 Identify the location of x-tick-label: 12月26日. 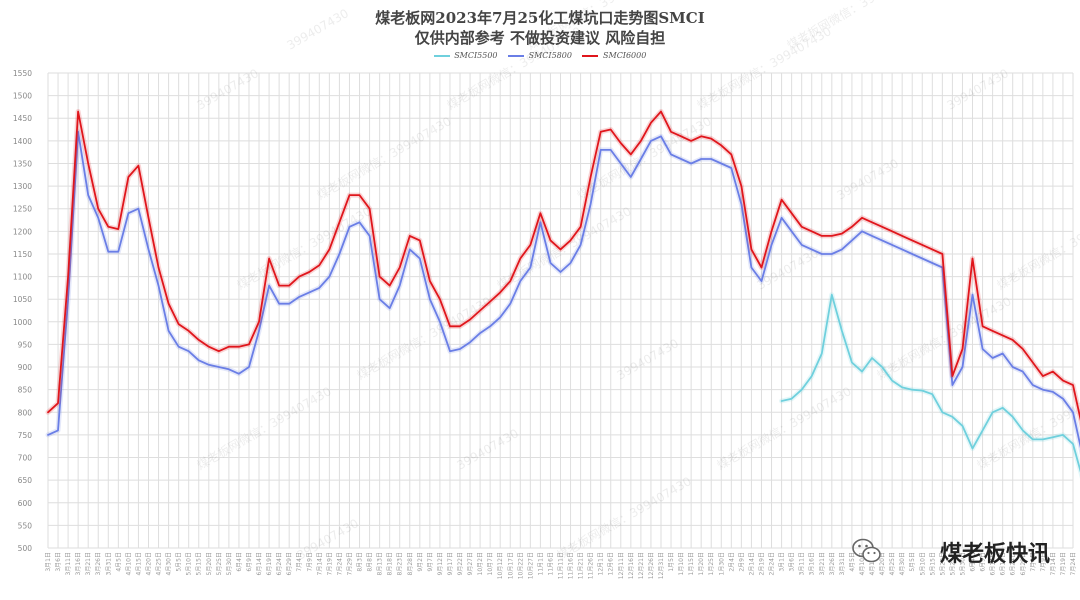
(651, 565).